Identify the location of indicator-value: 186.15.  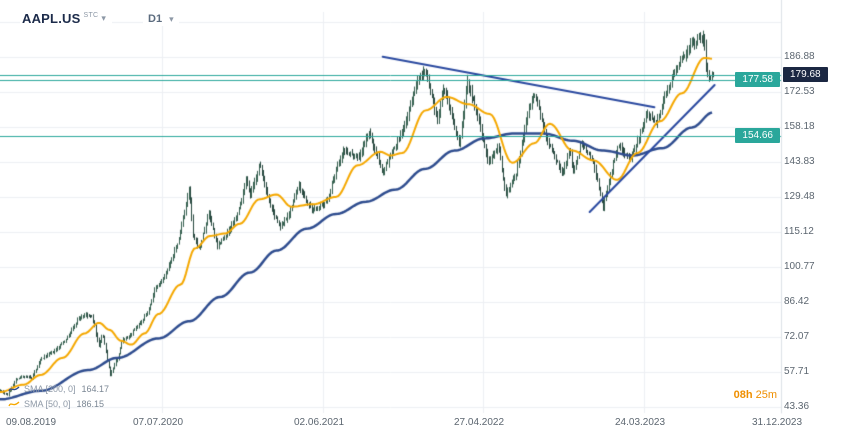
(90, 403).